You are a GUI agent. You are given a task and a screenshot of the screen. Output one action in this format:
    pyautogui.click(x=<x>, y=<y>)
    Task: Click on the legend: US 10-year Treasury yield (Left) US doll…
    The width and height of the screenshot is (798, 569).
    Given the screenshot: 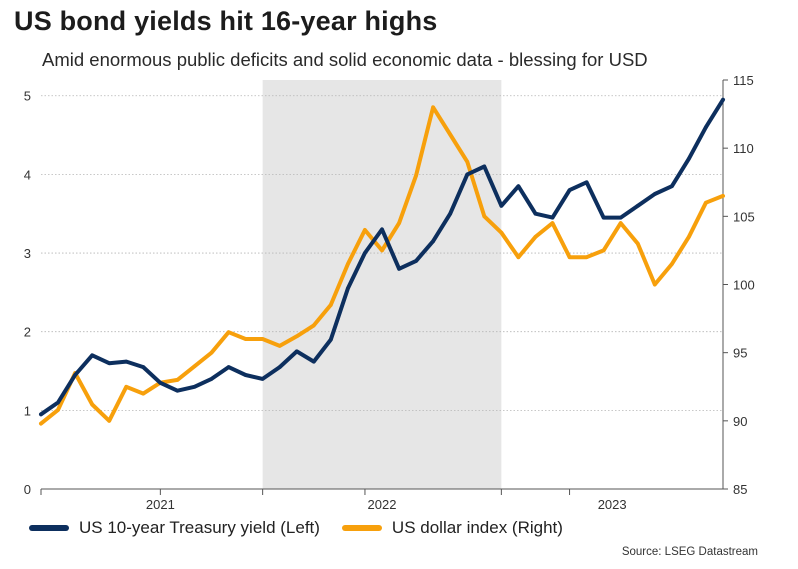 What is the action you would take?
    pyautogui.click(x=307, y=528)
    